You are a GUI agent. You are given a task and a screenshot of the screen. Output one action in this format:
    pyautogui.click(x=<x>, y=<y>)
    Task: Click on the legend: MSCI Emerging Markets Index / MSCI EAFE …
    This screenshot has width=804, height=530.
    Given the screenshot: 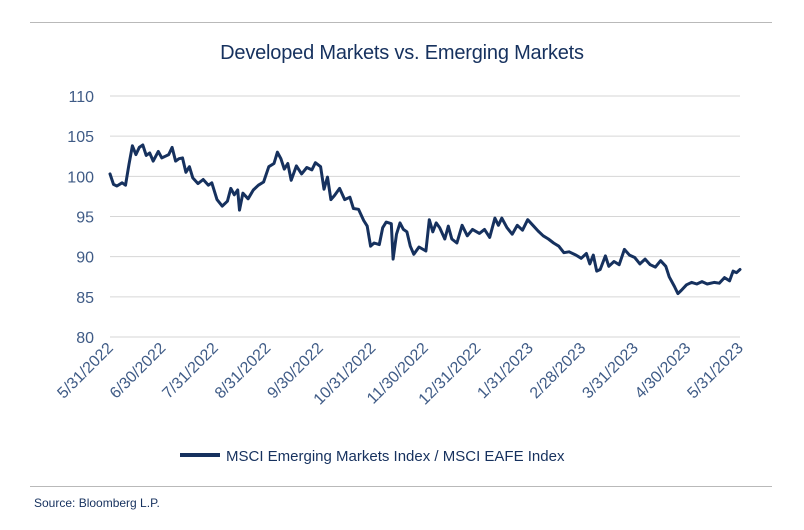 What is the action you would take?
    pyautogui.click(x=372, y=456)
    